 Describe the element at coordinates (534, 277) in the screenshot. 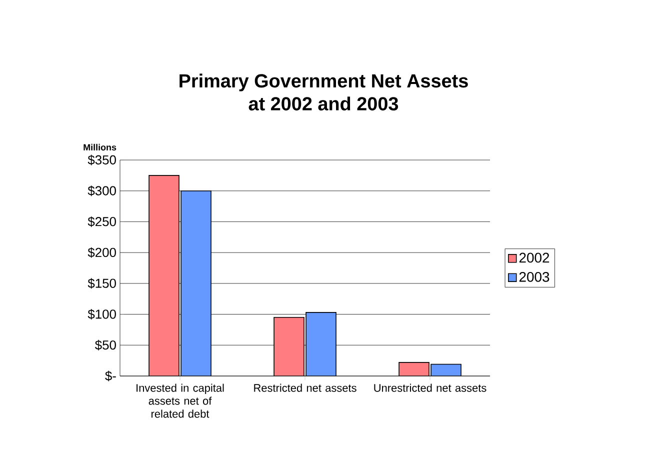

I see `legend-label: 2003` at that location.